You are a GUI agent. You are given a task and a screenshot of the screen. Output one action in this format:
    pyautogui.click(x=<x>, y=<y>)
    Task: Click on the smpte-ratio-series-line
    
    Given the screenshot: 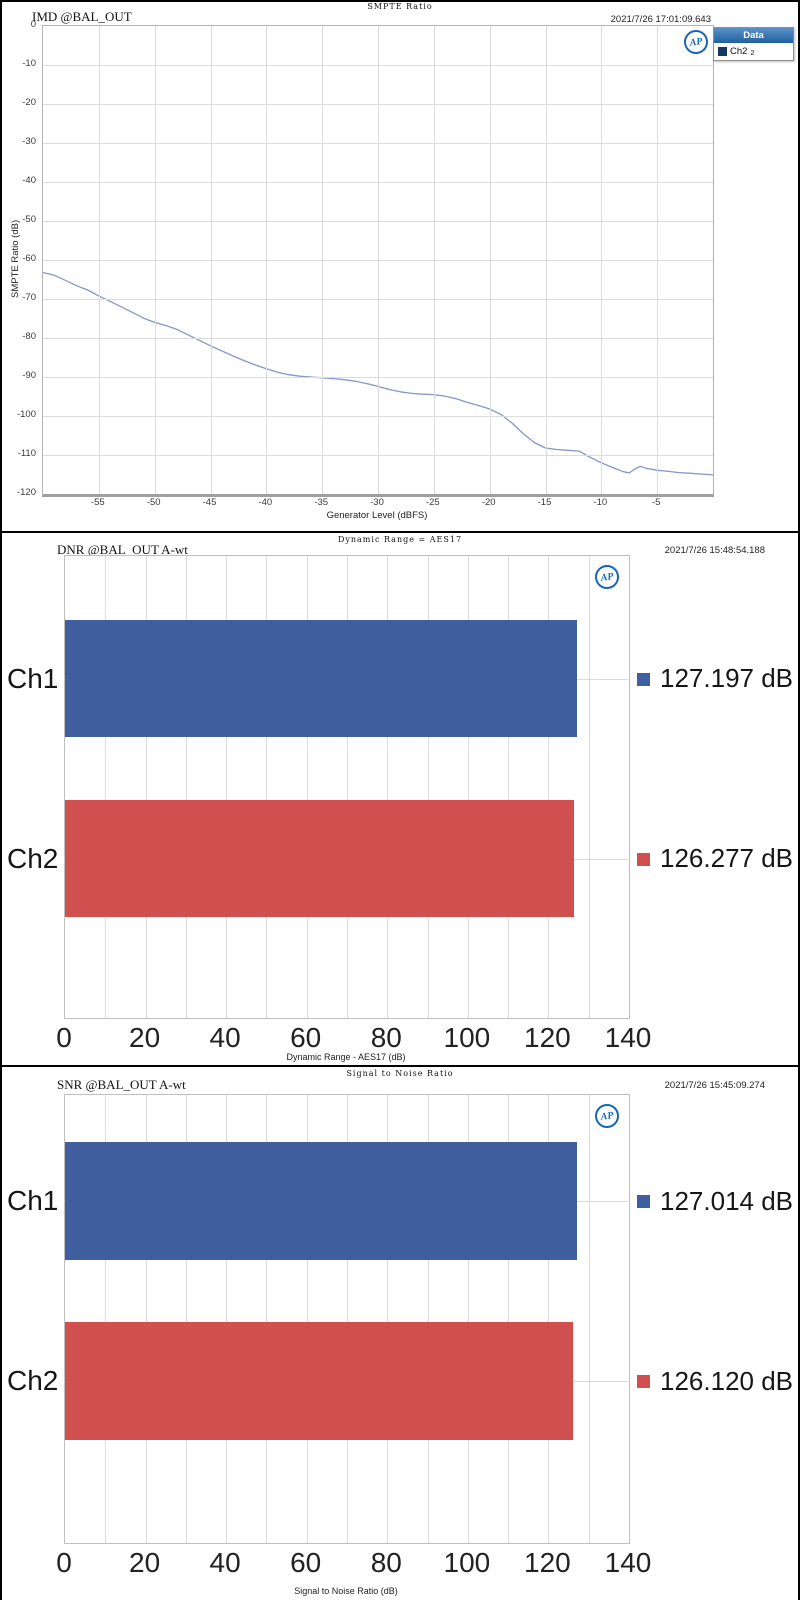 What is the action you would take?
    pyautogui.click(x=378, y=373)
    